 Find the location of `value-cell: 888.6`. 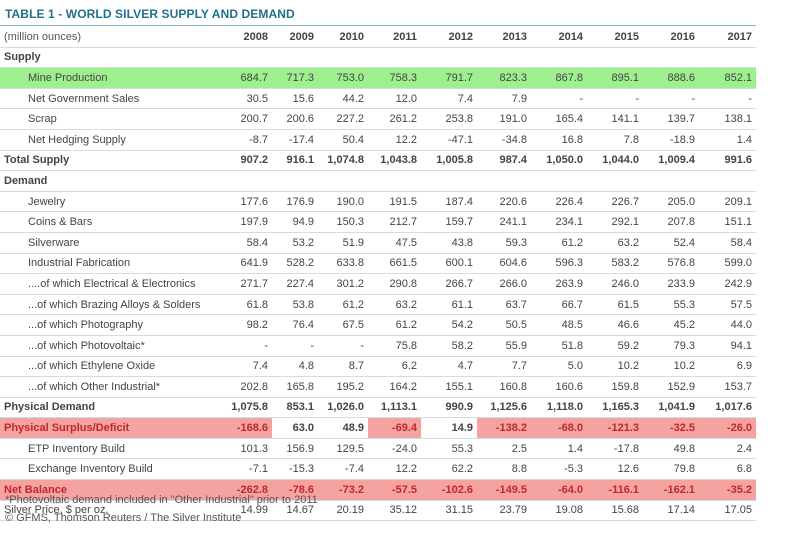

value-cell: 888.6 is located at coordinates (671, 78).